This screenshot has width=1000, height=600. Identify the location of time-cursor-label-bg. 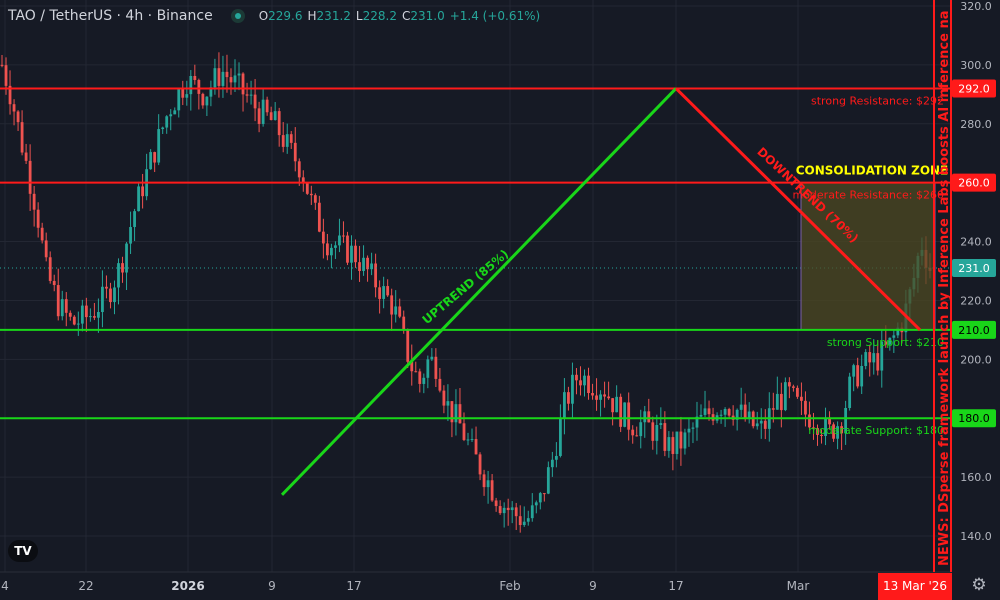
(915, 586).